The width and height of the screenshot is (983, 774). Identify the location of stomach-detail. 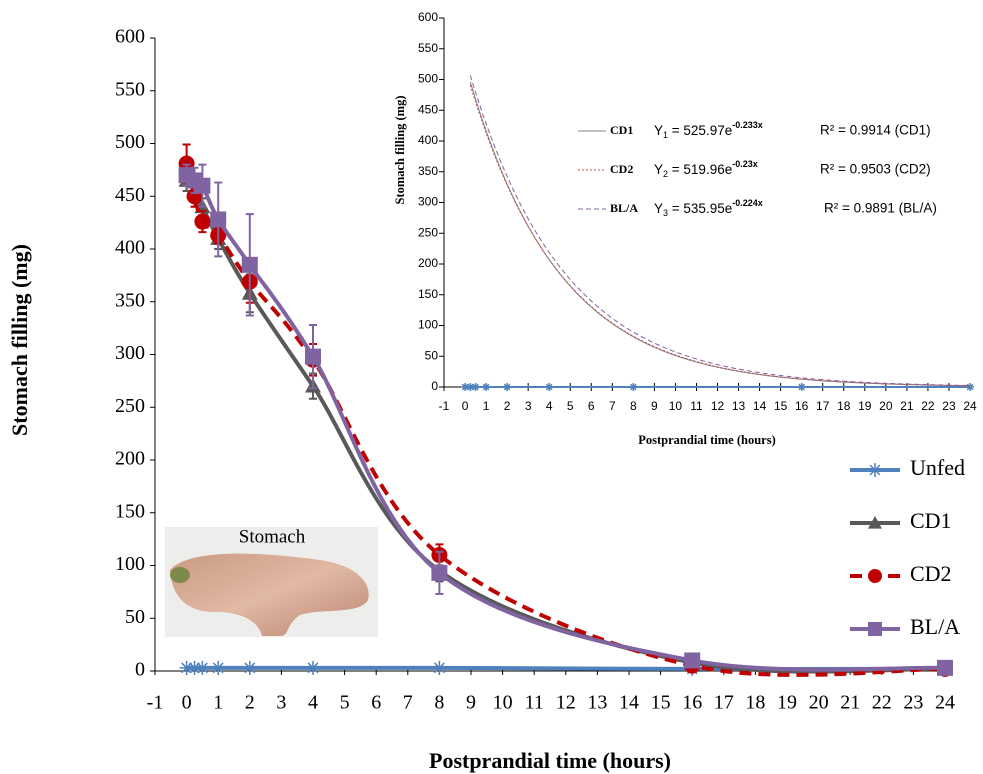
(180, 575).